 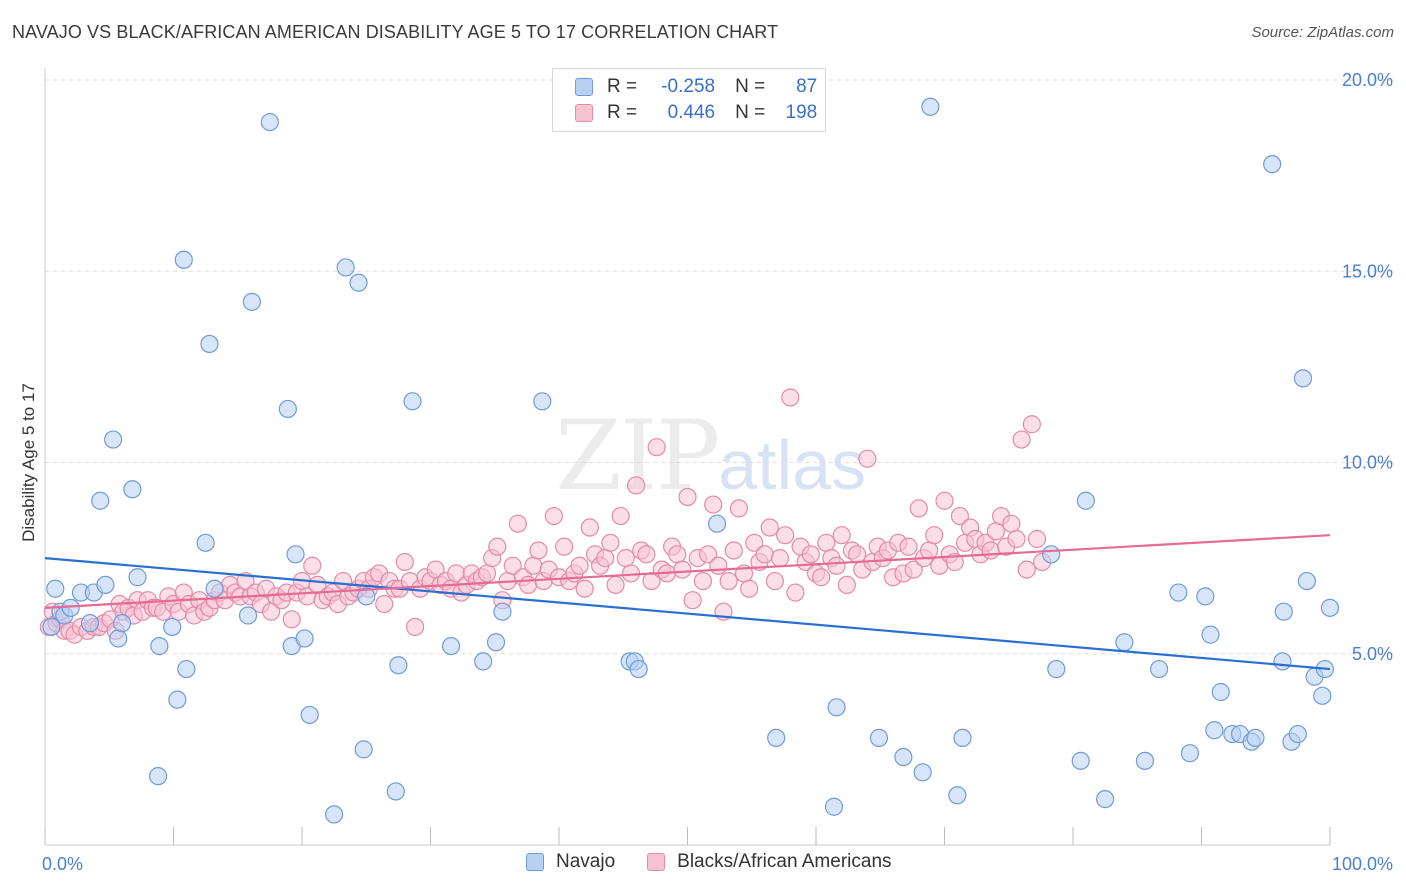 I want to click on black-swatch, so click(x=584, y=113).